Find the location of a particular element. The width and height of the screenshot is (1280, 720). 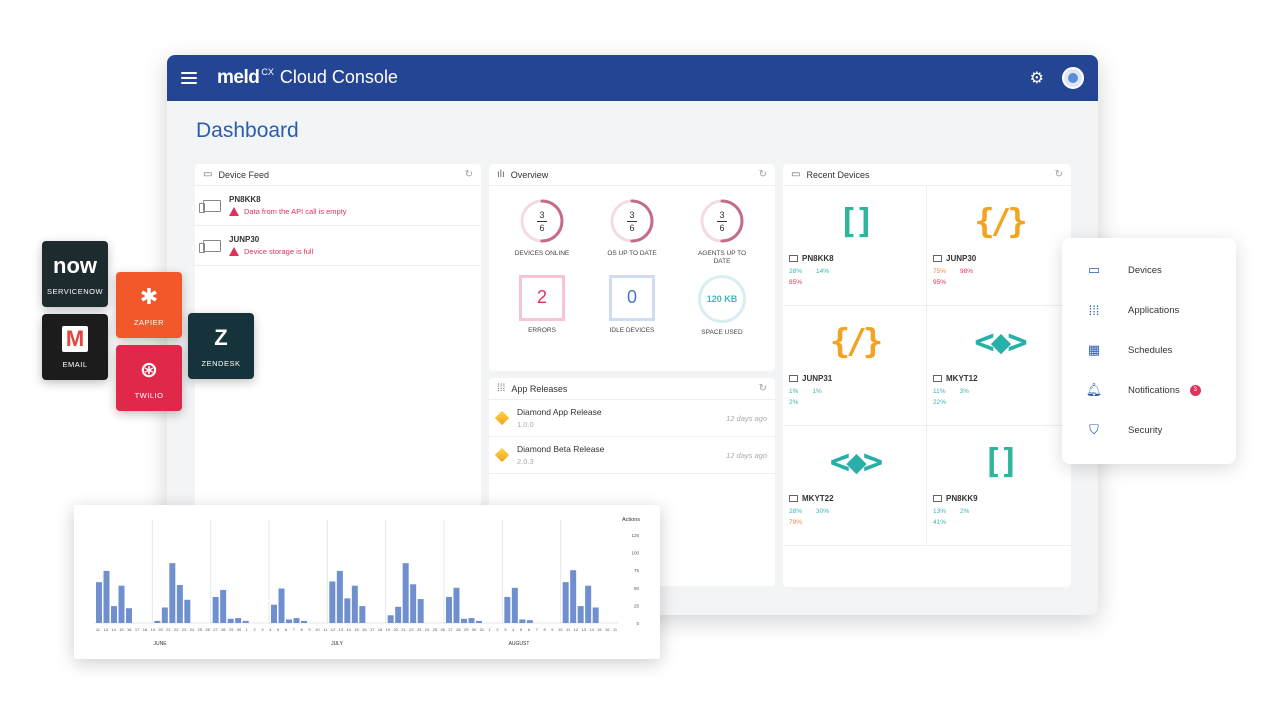

brand-logo: meld is located at coordinates (238, 77).